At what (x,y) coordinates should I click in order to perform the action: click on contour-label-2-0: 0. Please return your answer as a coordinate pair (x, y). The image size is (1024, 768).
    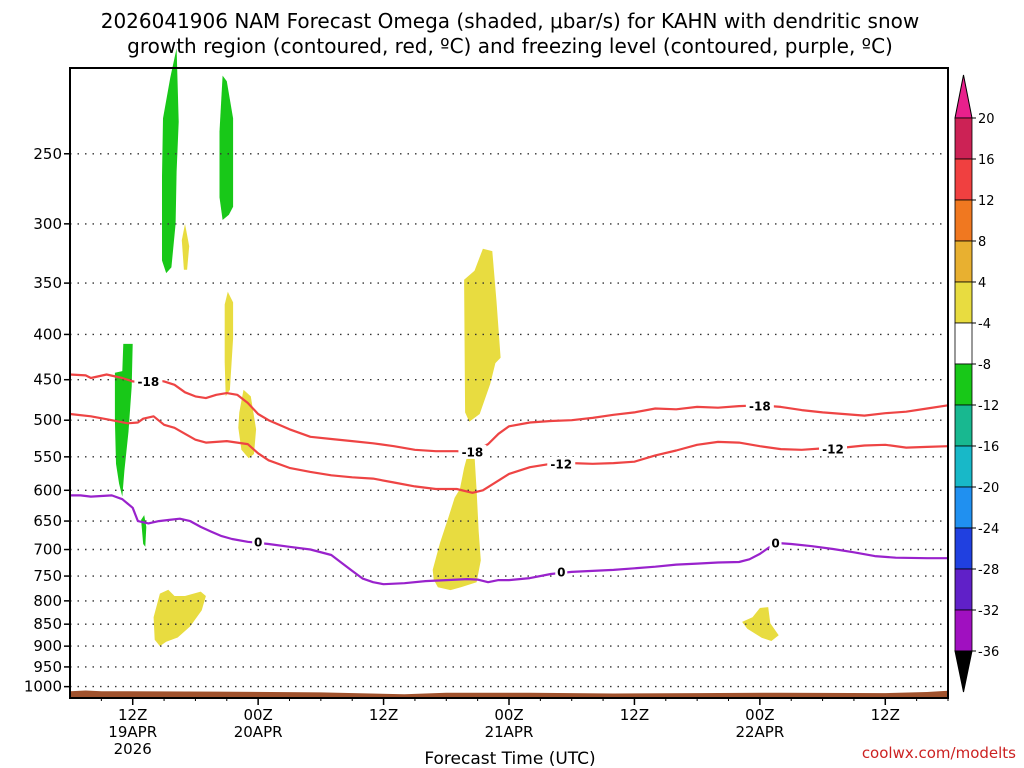
    Looking at the image, I should click on (258, 542).